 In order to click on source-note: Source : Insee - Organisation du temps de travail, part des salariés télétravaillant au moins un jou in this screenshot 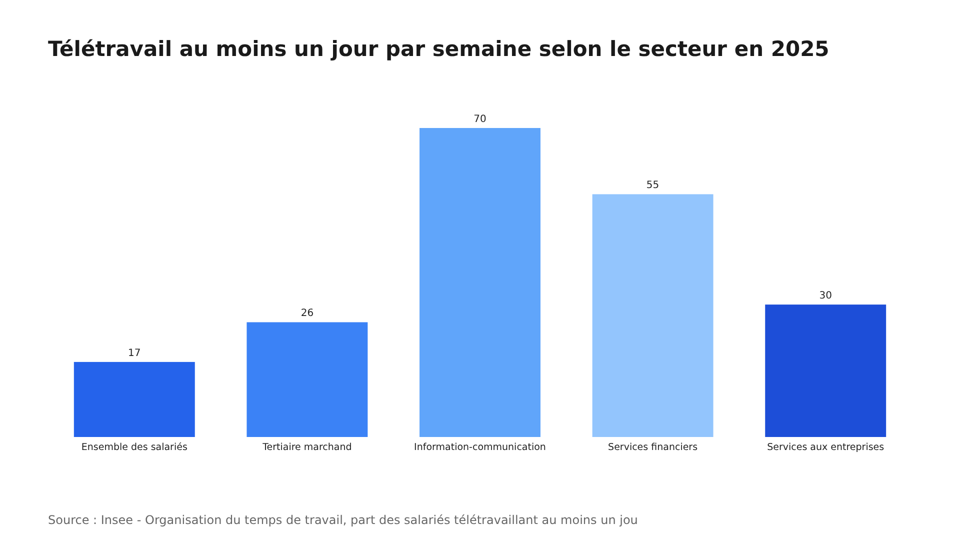, I will do `click(343, 520)`.